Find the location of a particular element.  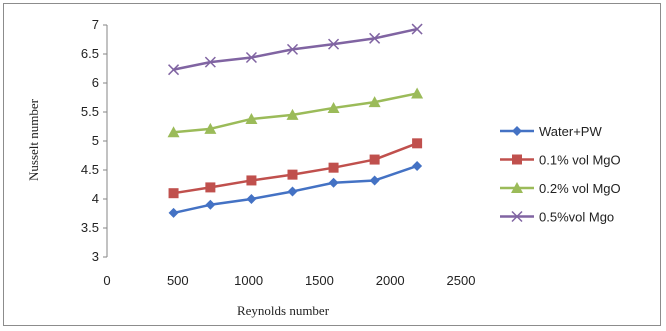

y-axis-label: Nusselt number is located at coordinates (33, 139).